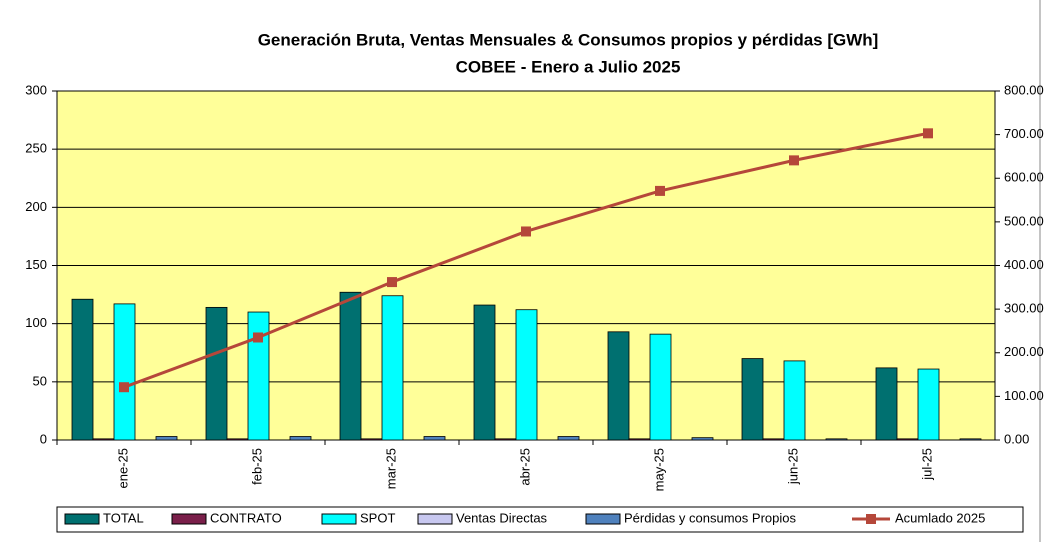  Describe the element at coordinates (1024, 264) in the screenshot. I see `y2-tick-label: 400.00` at that location.